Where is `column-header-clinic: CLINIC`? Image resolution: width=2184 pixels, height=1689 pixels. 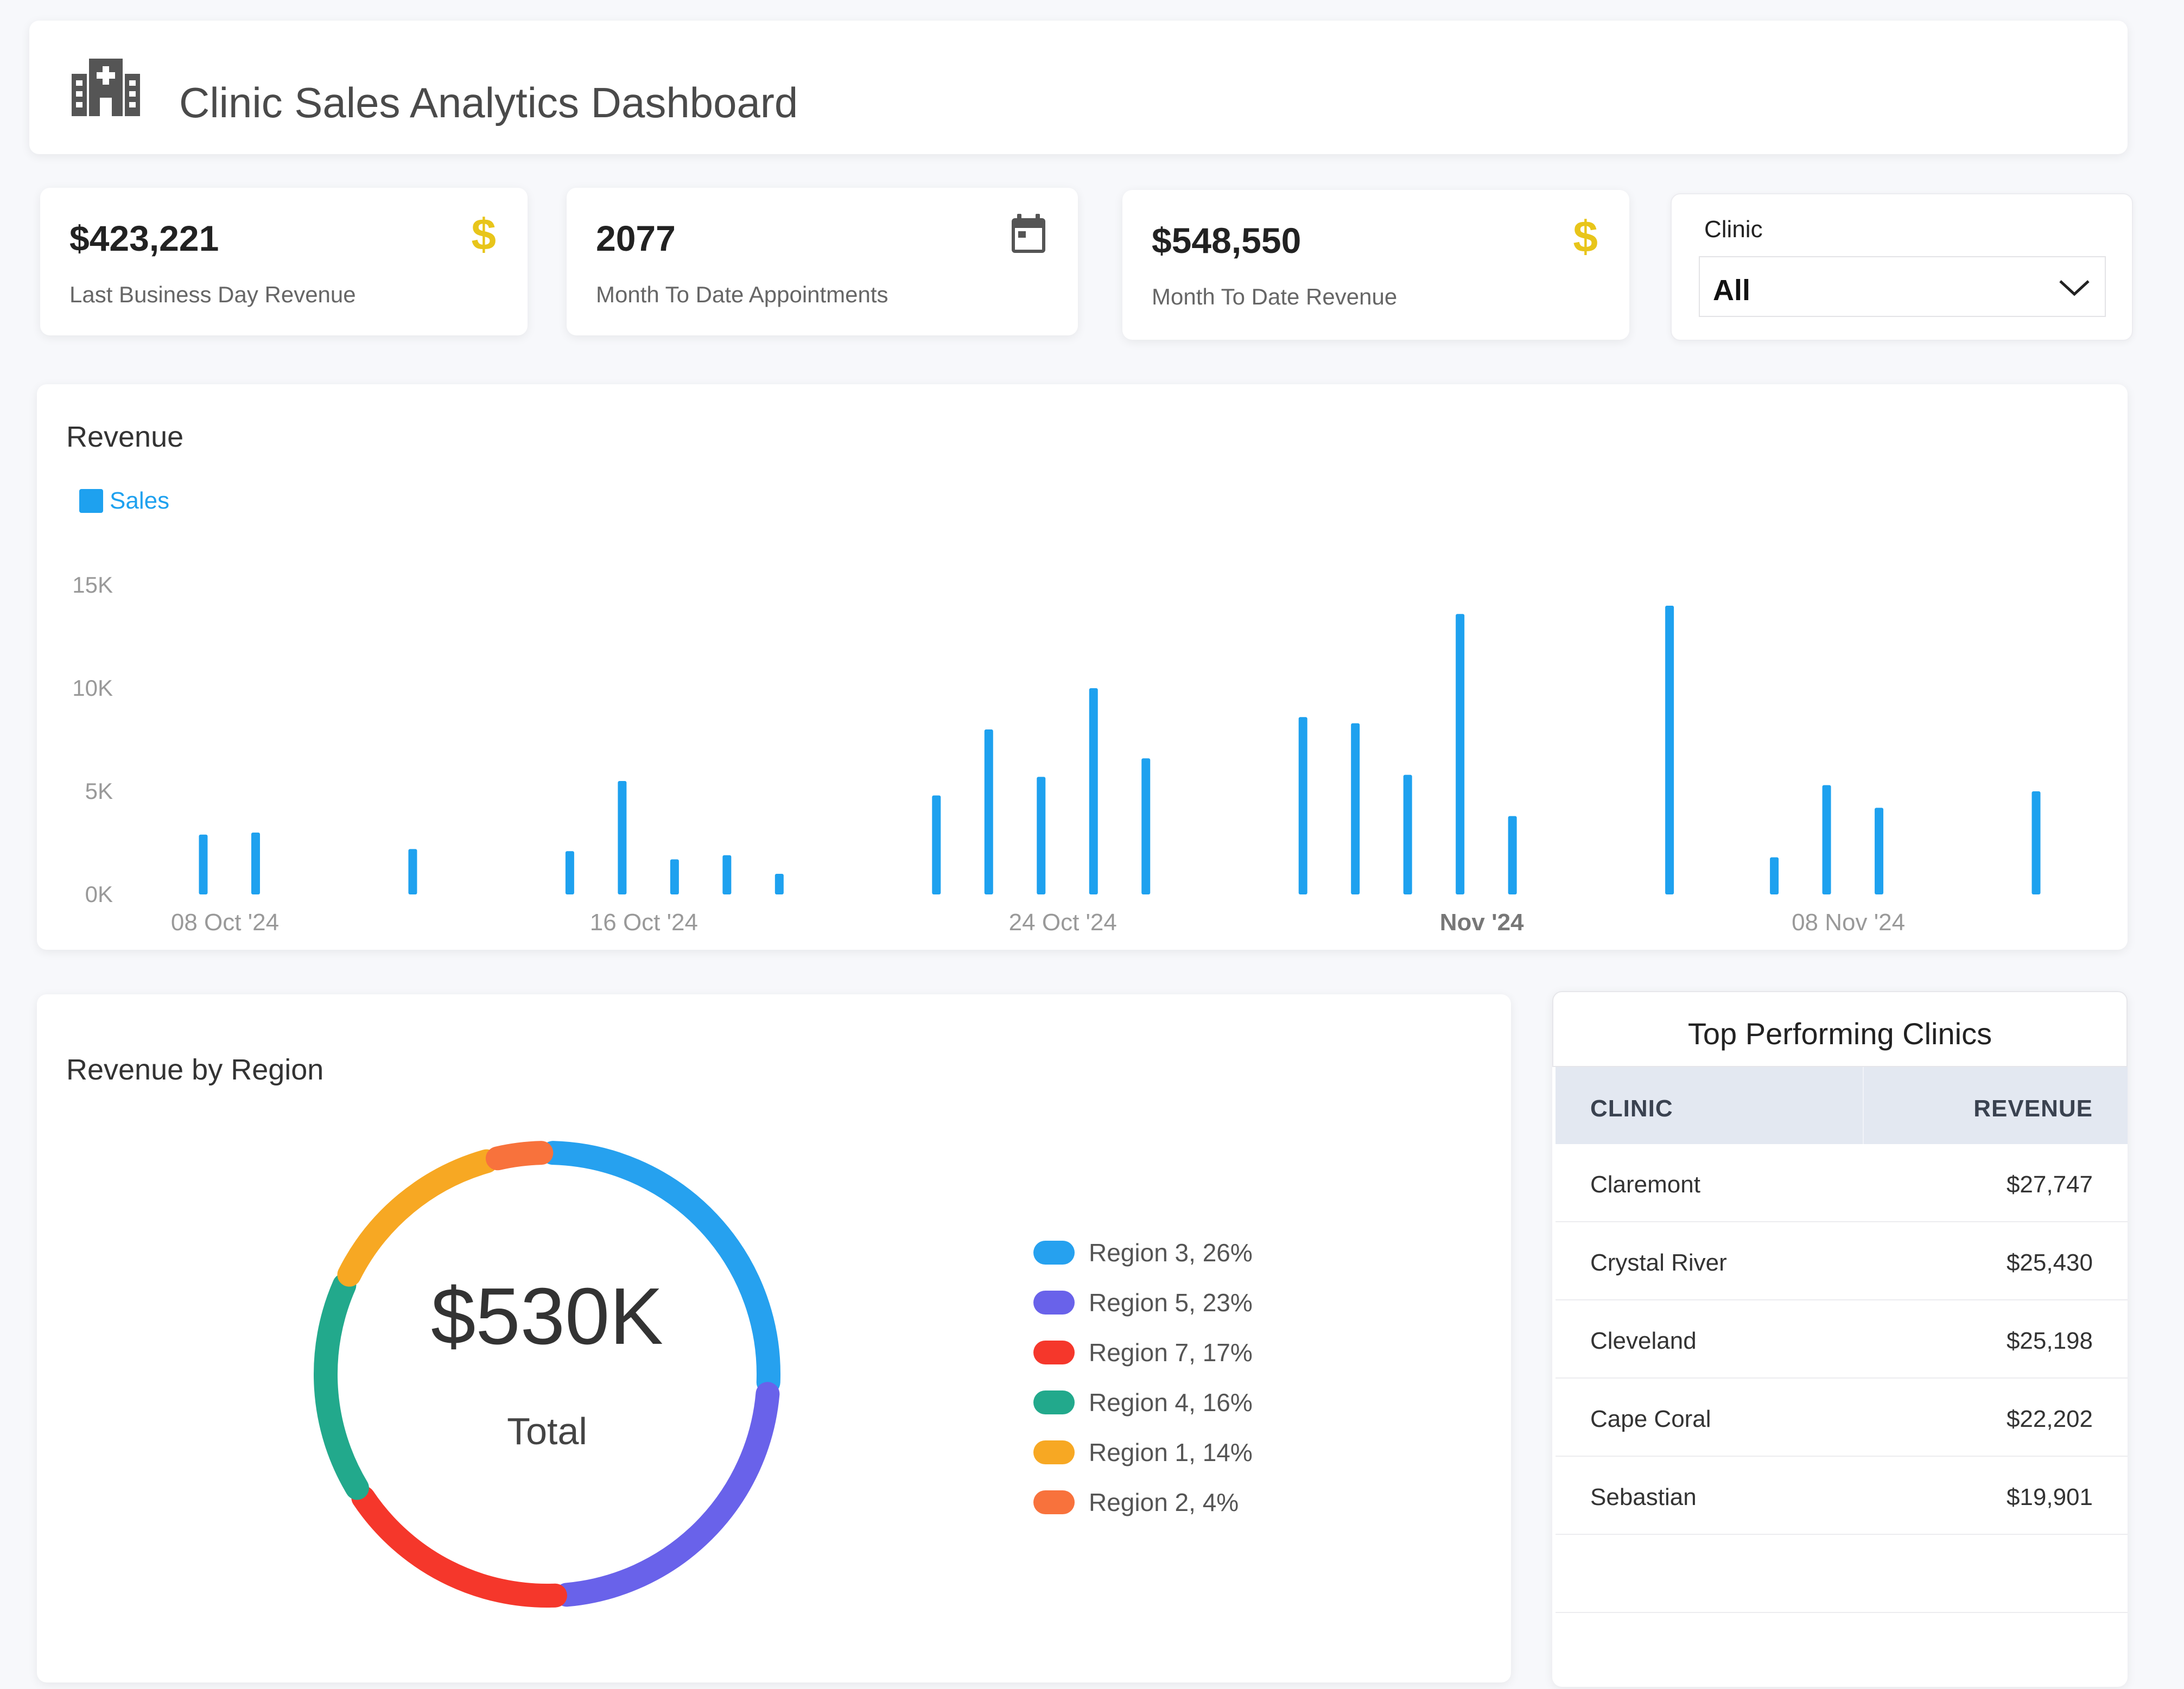 column-header-clinic: CLINIC is located at coordinates (1631, 1108).